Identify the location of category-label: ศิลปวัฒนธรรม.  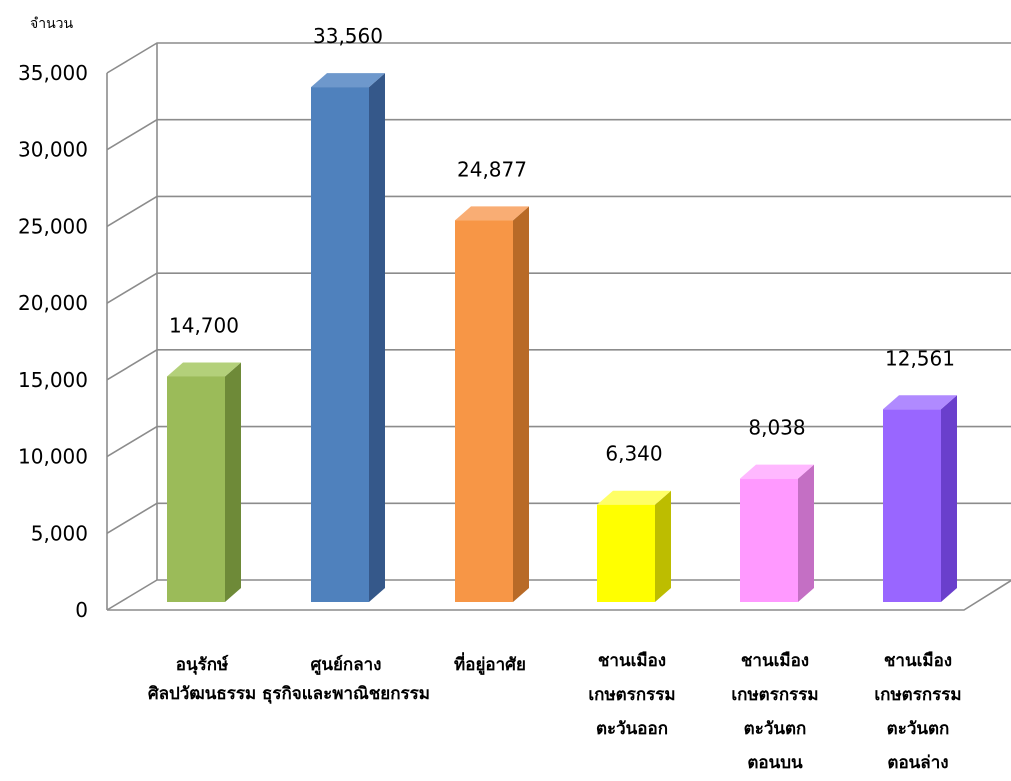
(202, 694).